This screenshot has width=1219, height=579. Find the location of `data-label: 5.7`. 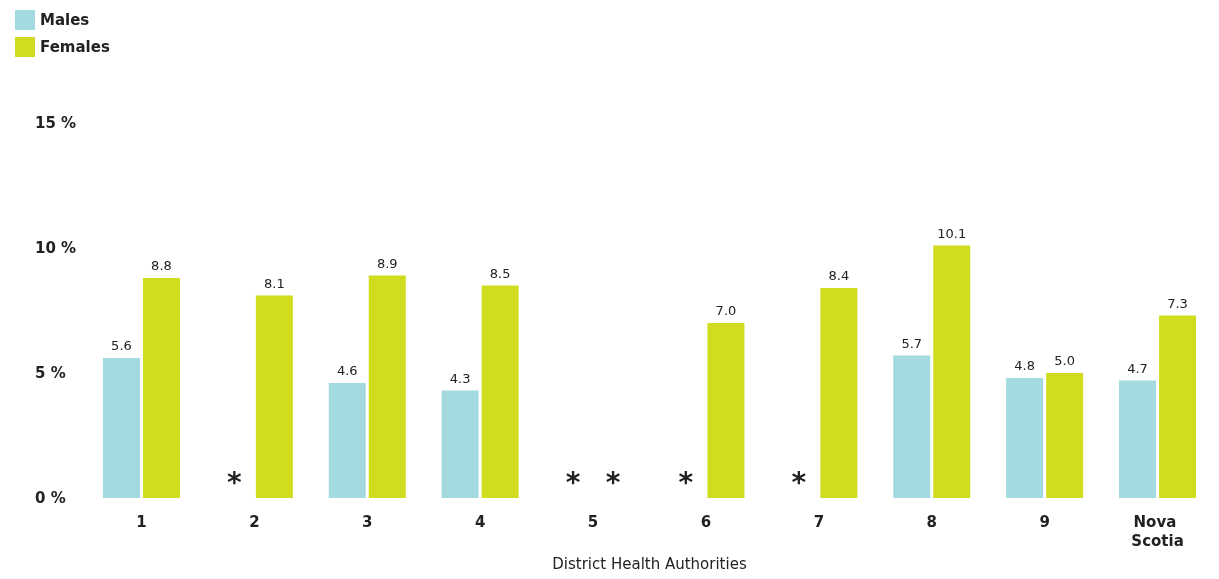

data-label: 5.7 is located at coordinates (912, 343).